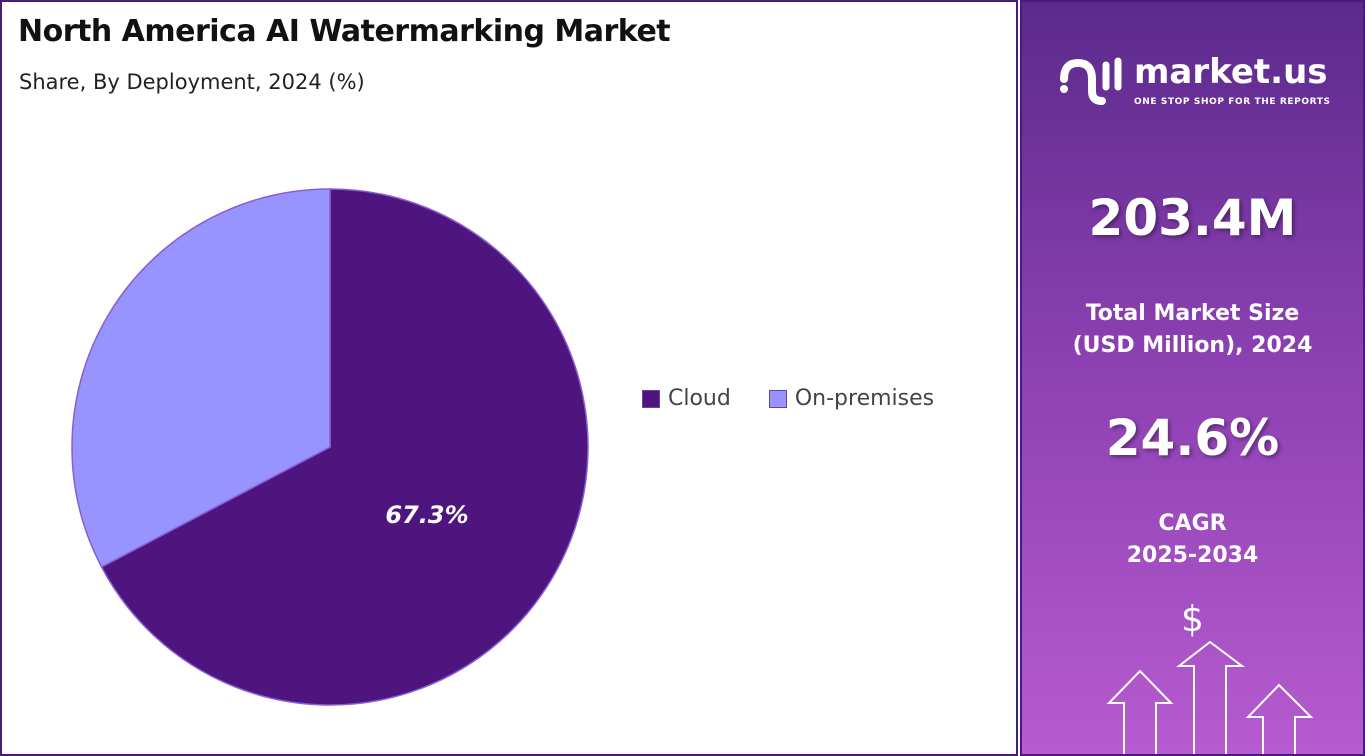  What do you see at coordinates (201, 378) in the screenshot?
I see `pie-slice-on-premises` at bounding box center [201, 378].